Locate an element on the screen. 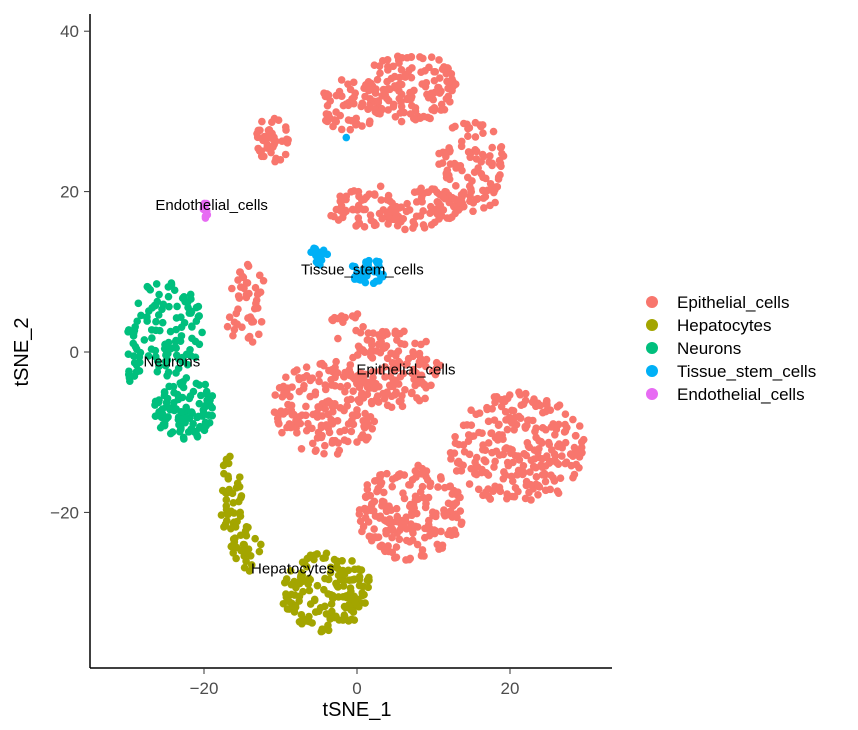  point-tissue-stem-cells is located at coordinates (365, 282).